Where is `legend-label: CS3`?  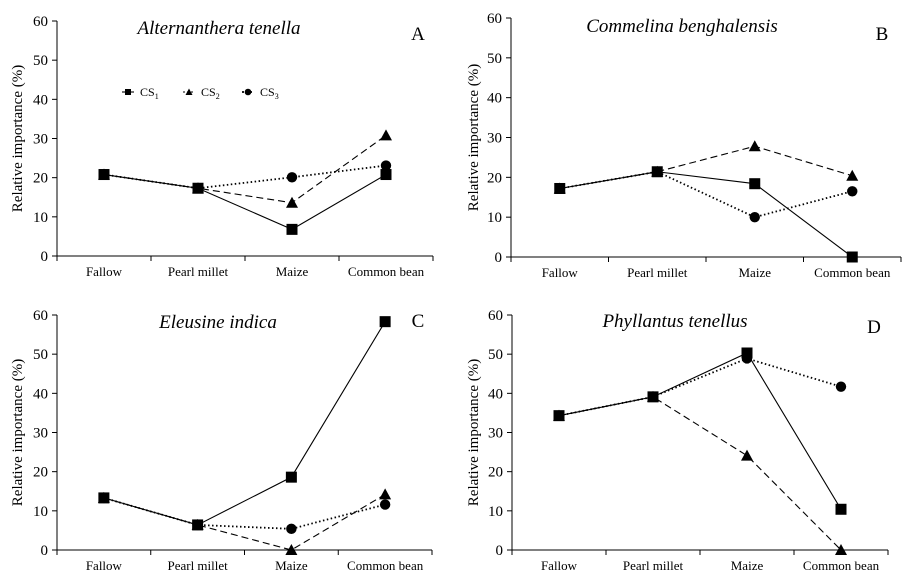 legend-label: CS3 is located at coordinates (269, 93).